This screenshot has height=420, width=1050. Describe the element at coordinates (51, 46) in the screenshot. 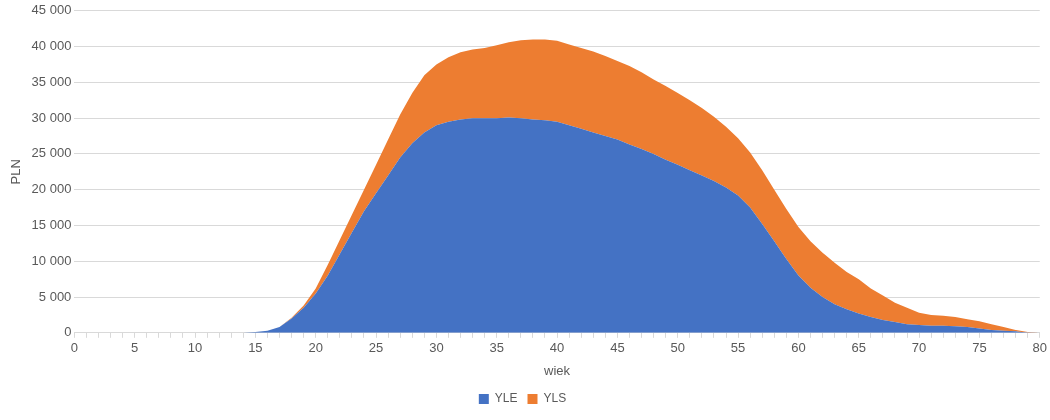

I see `y-tick-label: 40 000` at that location.